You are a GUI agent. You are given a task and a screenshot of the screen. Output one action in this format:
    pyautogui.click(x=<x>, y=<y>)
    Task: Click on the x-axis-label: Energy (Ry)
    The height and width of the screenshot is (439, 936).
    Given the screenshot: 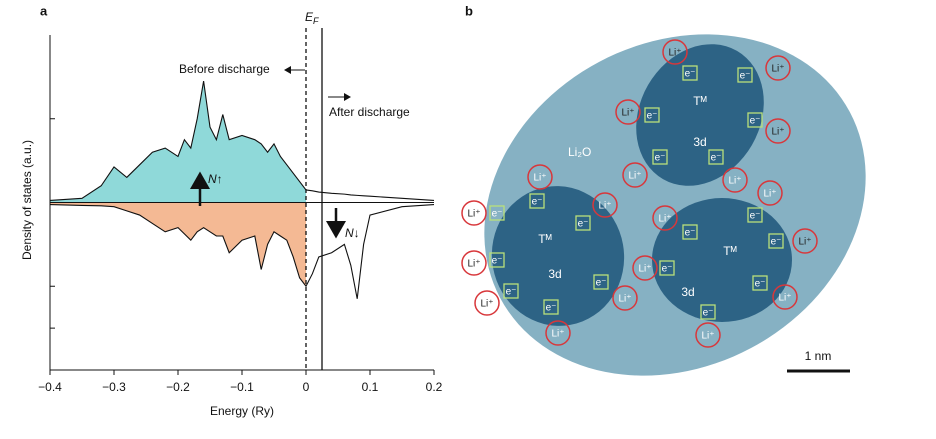 What is the action you would take?
    pyautogui.click(x=242, y=411)
    